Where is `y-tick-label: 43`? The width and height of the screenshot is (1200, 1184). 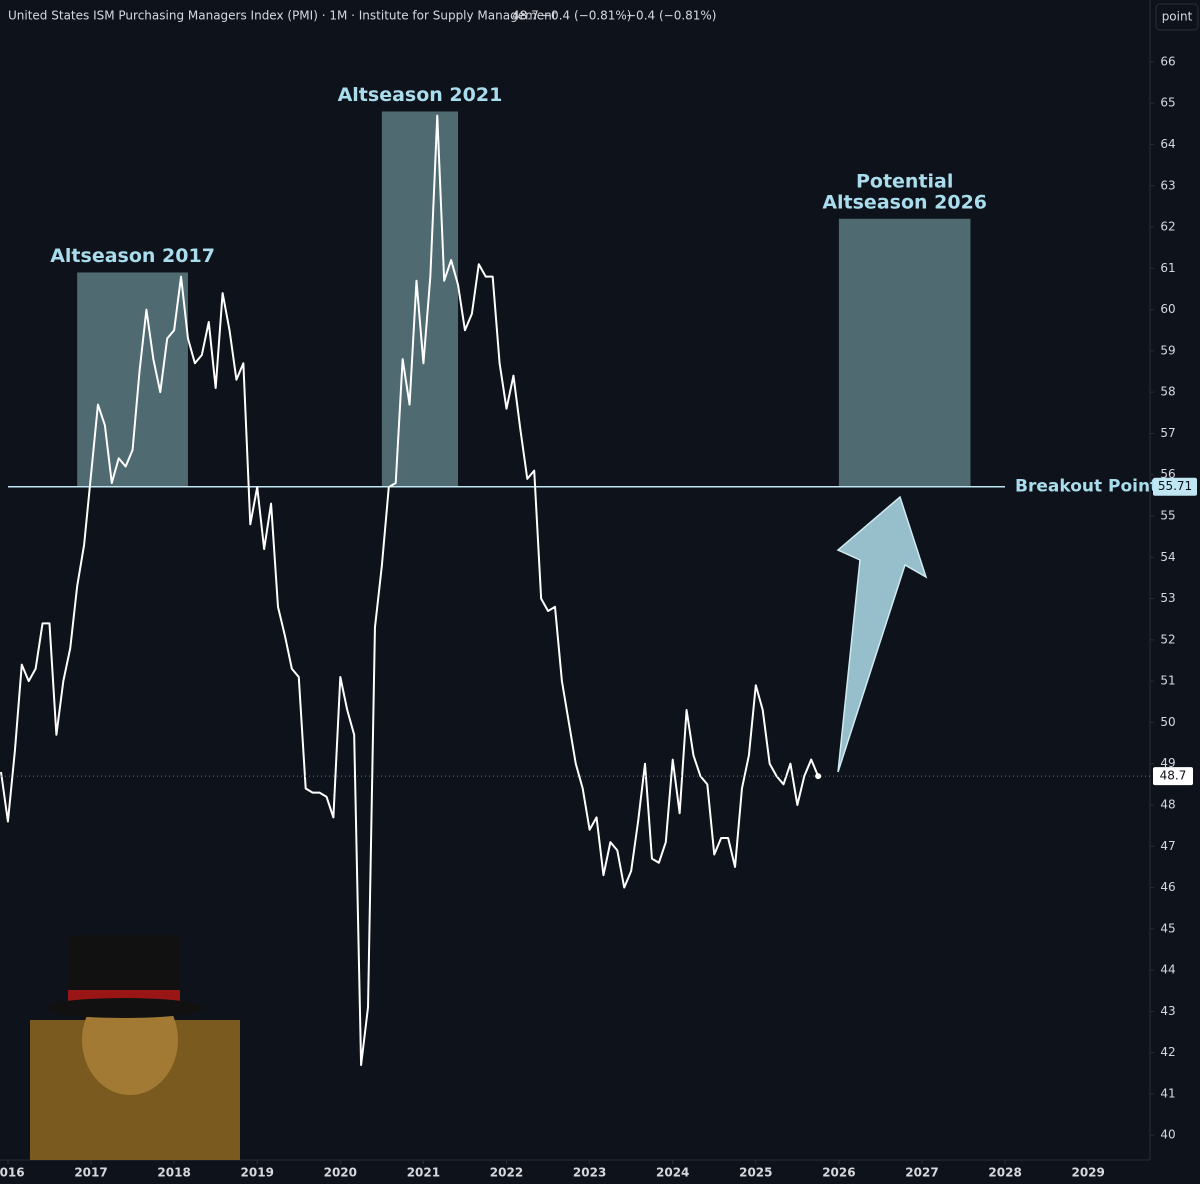 y-tick-label: 43 is located at coordinates (1167, 1011).